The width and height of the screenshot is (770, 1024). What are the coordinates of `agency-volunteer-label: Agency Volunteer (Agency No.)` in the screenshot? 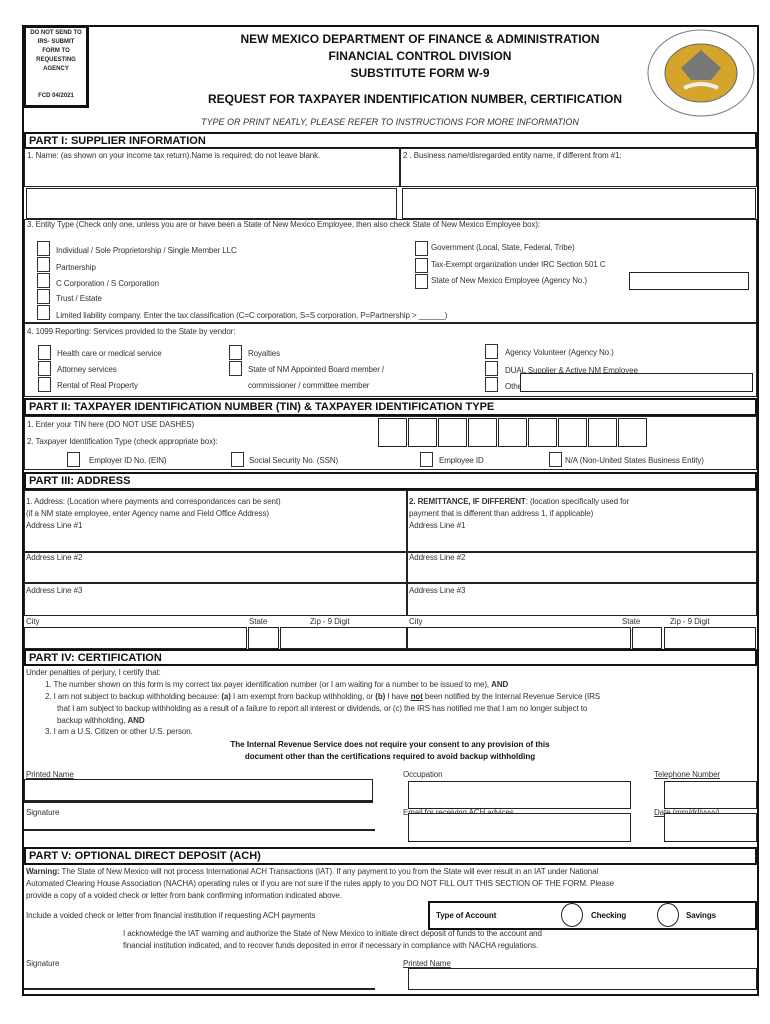 It's located at (559, 352).